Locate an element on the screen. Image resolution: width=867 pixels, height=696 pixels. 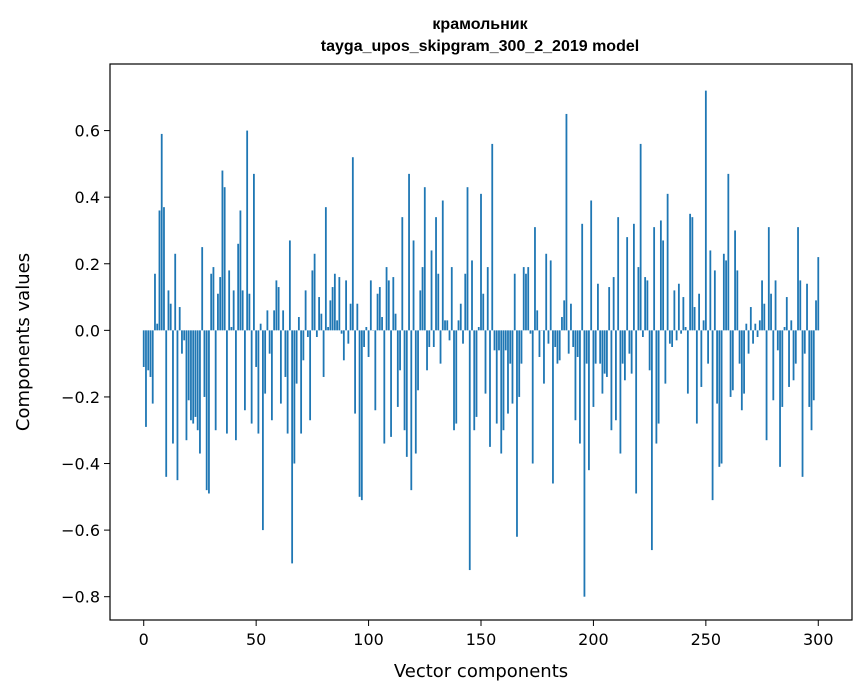
x-tick-label: 100 is located at coordinates (368, 639).